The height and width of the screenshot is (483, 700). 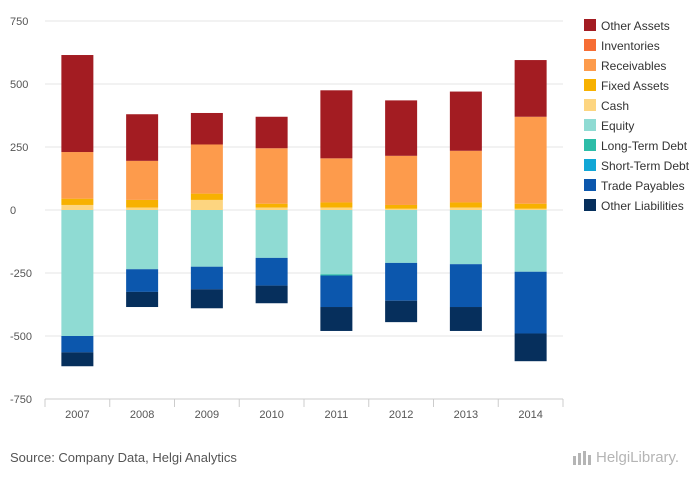 What do you see at coordinates (638, 457) in the screenshot?
I see `brand-name: HelgiLibrary.` at bounding box center [638, 457].